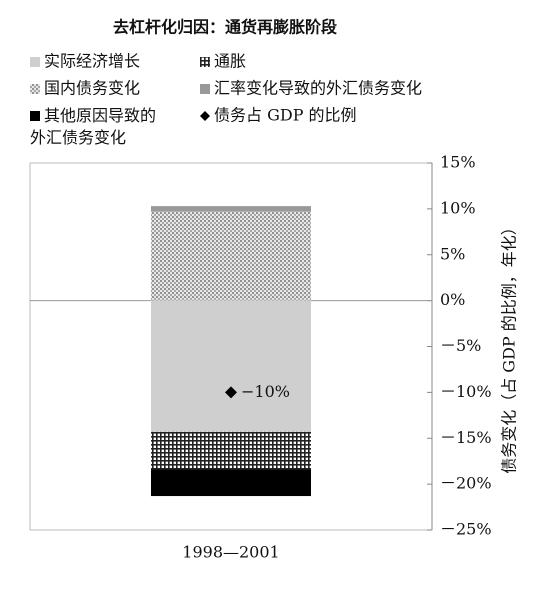 Image resolution: width=554 pixels, height=600 pixels. What do you see at coordinates (285, 115) in the screenshot?
I see `legend-label: 债务占 GDP 的比例` at bounding box center [285, 115].